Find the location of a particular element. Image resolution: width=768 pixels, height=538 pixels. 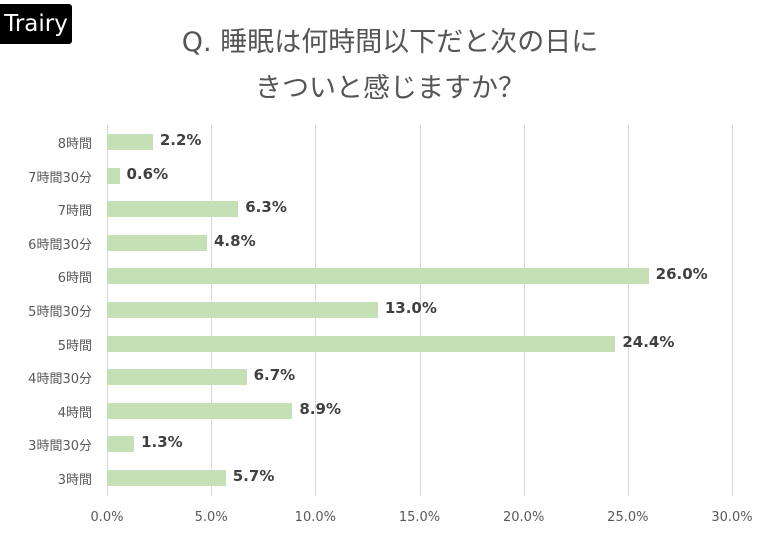

bar-row: 5.7% is located at coordinates (419, 478).